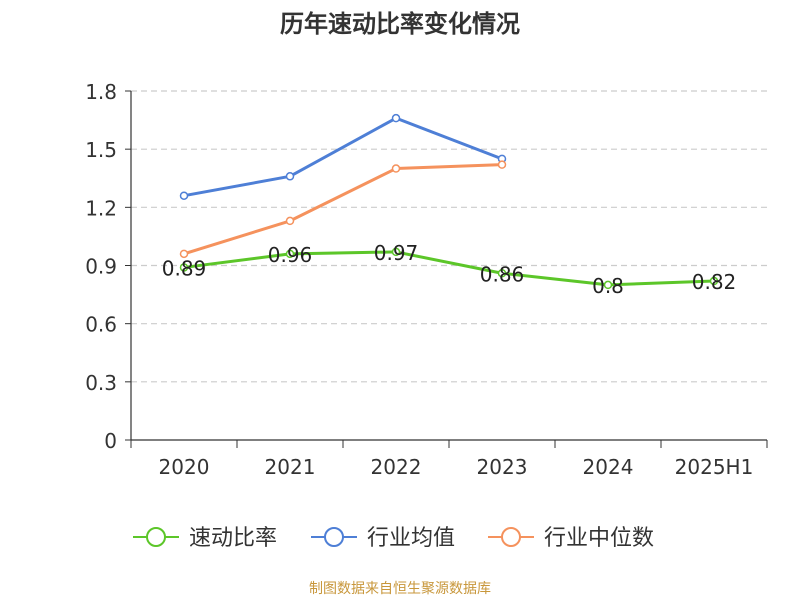 The width and height of the screenshot is (800, 600). I want to click on data-label: 0.86, so click(502, 274).